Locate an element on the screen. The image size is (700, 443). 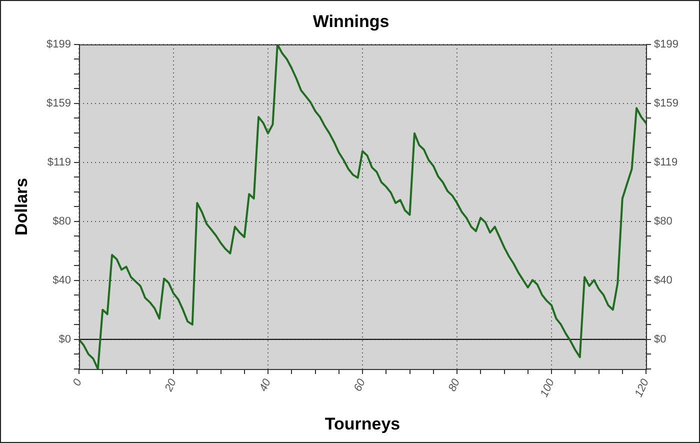
x-tick-label: 0 is located at coordinates (78, 382).